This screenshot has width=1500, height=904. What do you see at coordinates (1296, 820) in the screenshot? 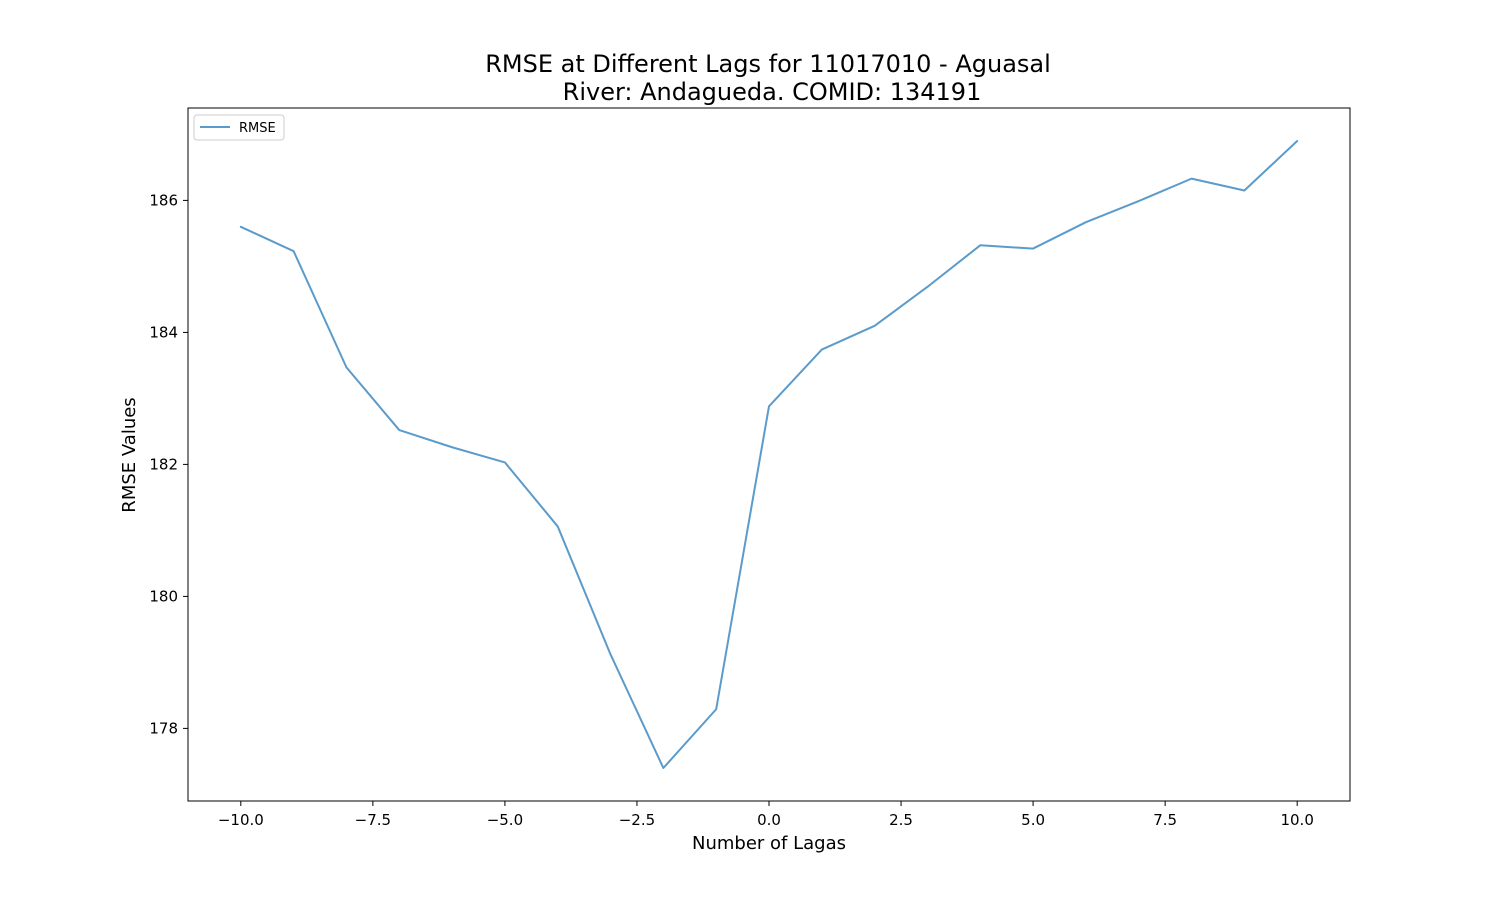
I see `x-tick-label: 10.0` at bounding box center [1296, 820].